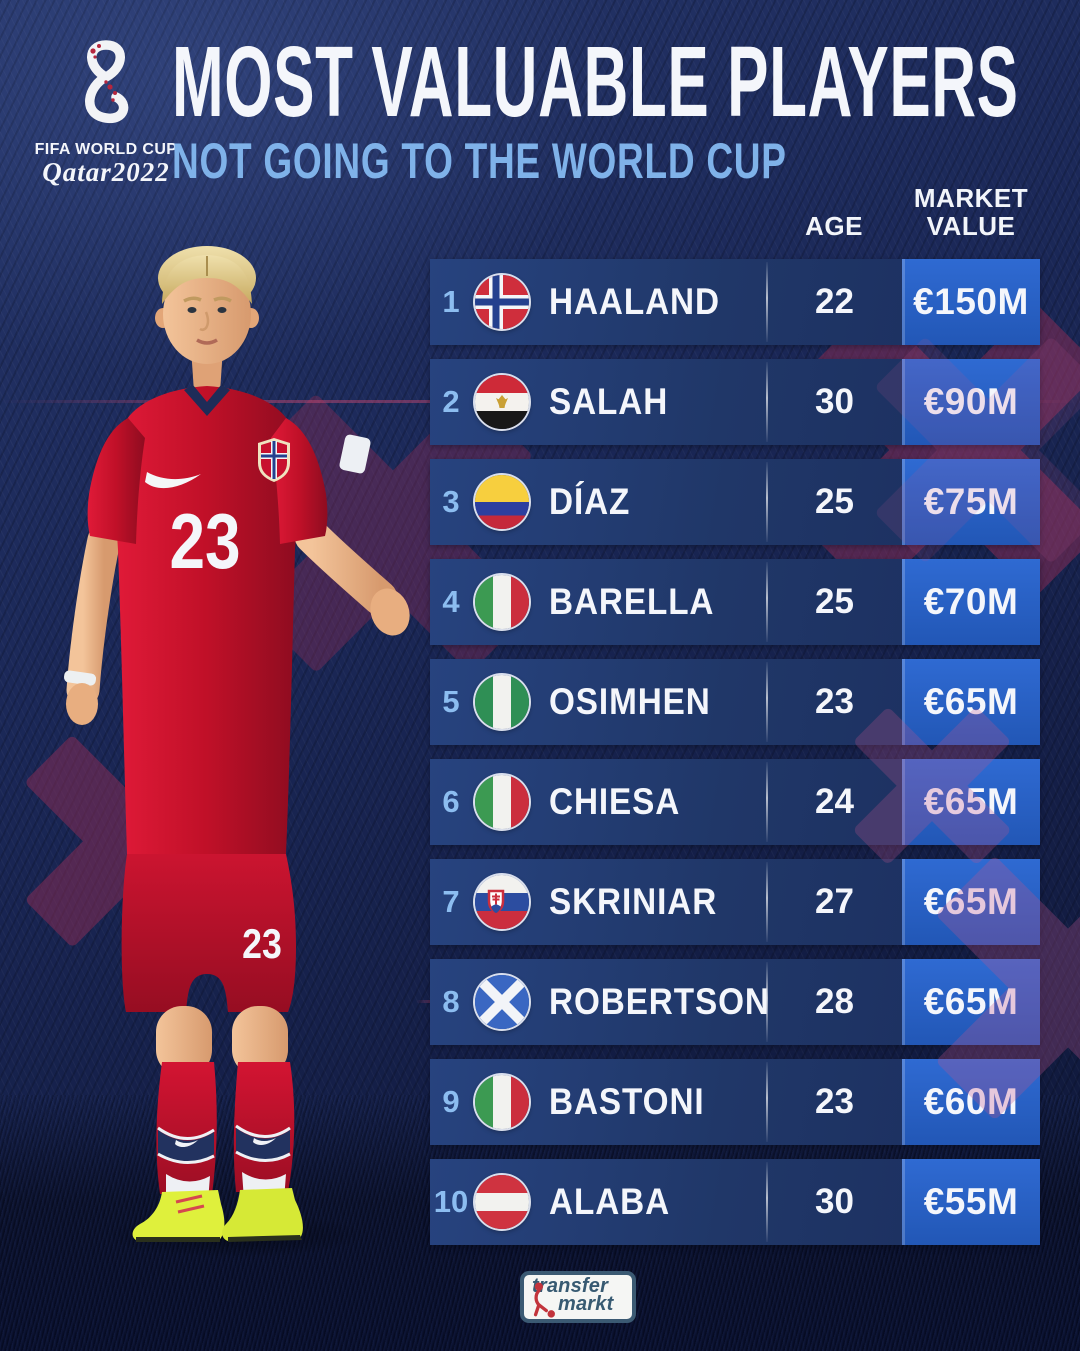 This screenshot has width=1080, height=1351. I want to click on player-age: 22, so click(834, 301).